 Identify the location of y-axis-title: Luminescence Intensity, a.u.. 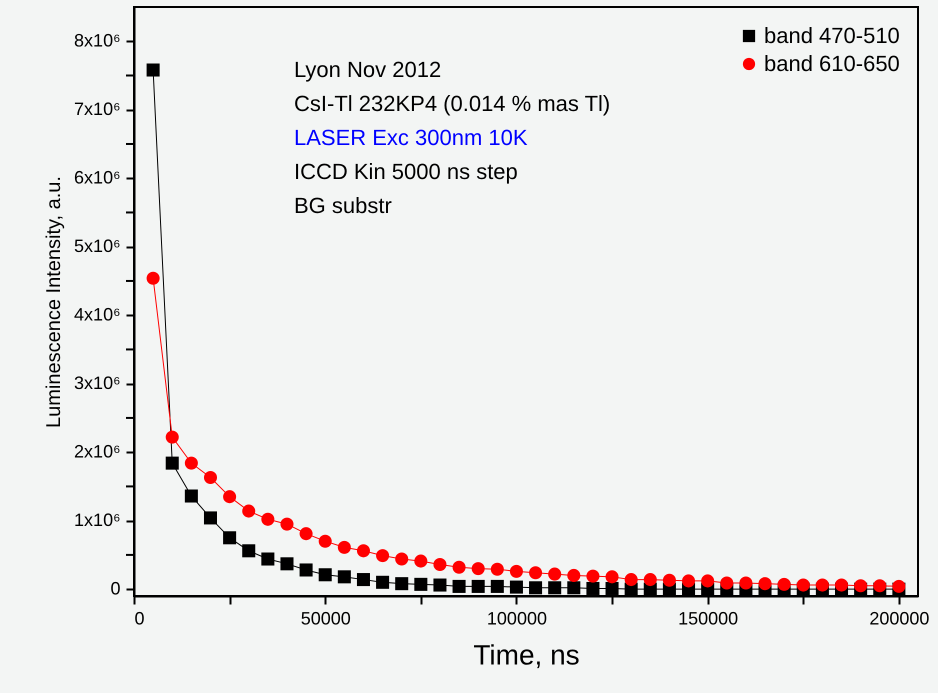
(54, 302).